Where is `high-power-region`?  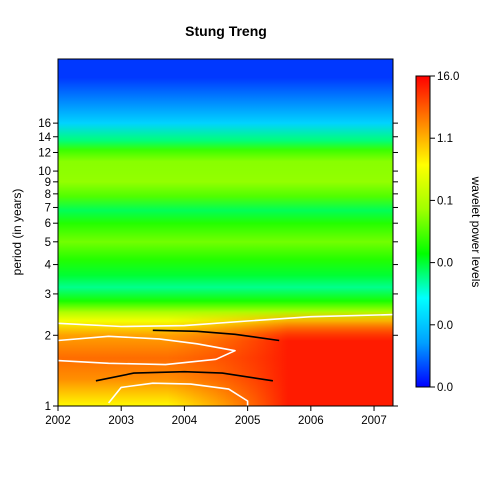
high-power-region is located at coordinates (280, 358).